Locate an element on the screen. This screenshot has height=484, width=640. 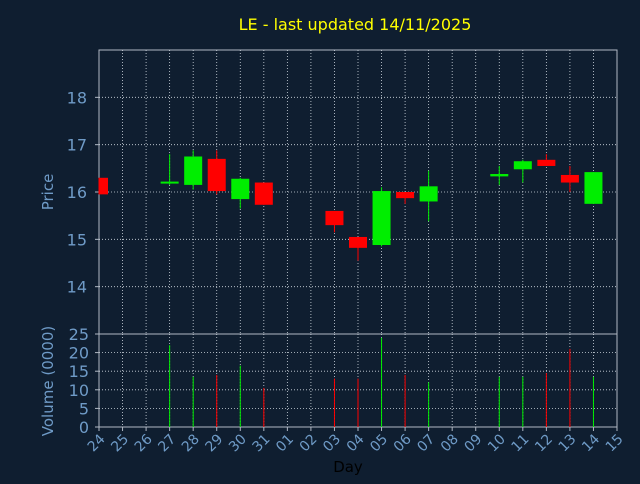
x-tick-label: 06 is located at coordinates (403, 443).